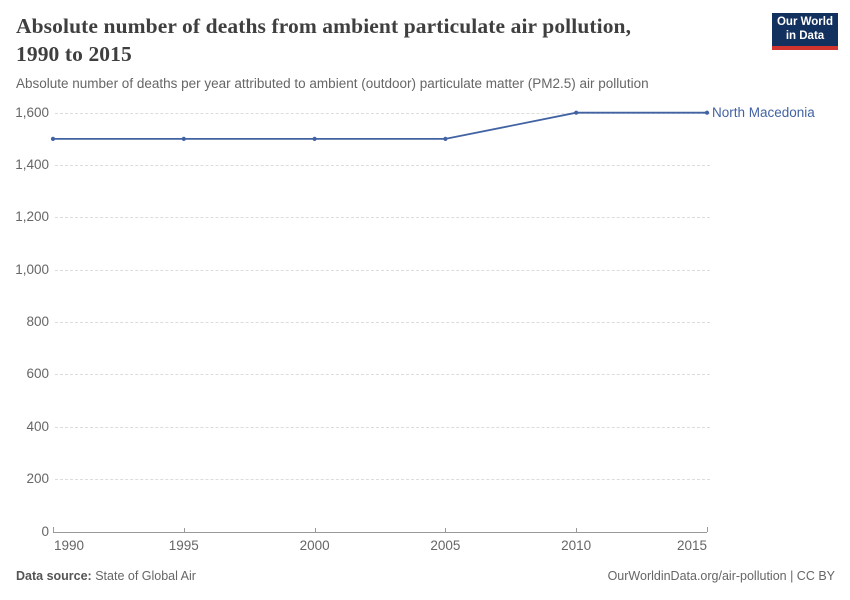 The image size is (850, 600). I want to click on data-source-label: Data source:, so click(54, 576).